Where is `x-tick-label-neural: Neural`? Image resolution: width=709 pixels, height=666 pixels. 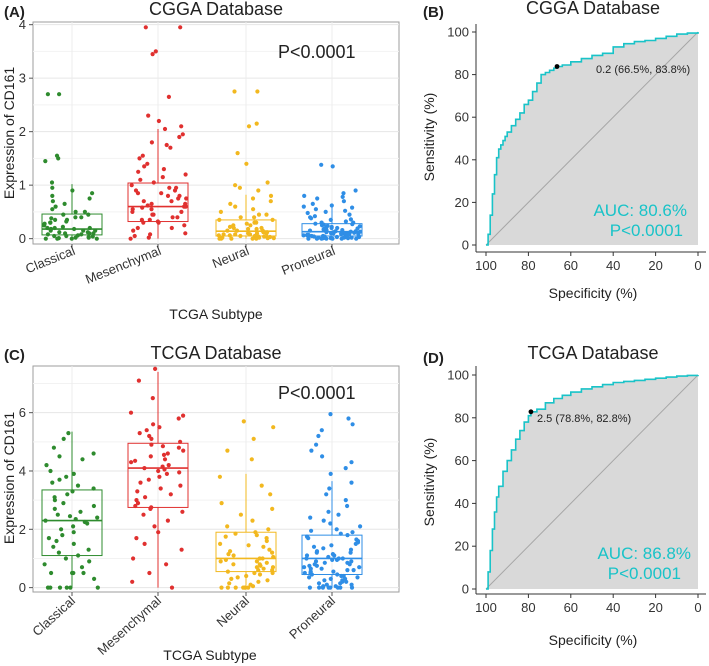
x-tick-label-neural: Neural is located at coordinates (233, 611).